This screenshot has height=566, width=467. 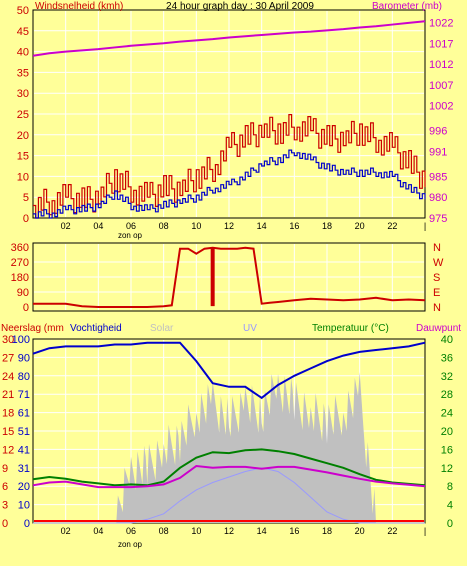 What do you see at coordinates (24, 358) in the screenshot?
I see `humidity-y-tick-label: 90` at bounding box center [24, 358].